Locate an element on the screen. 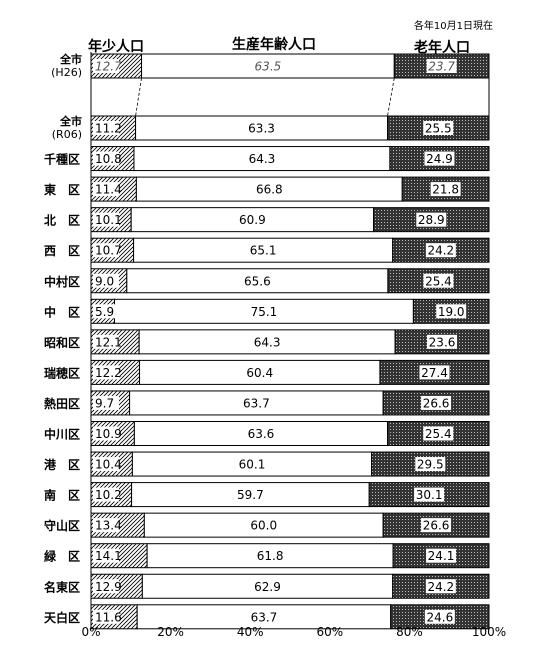  working-age-value-label: 63.6 is located at coordinates (261, 434).